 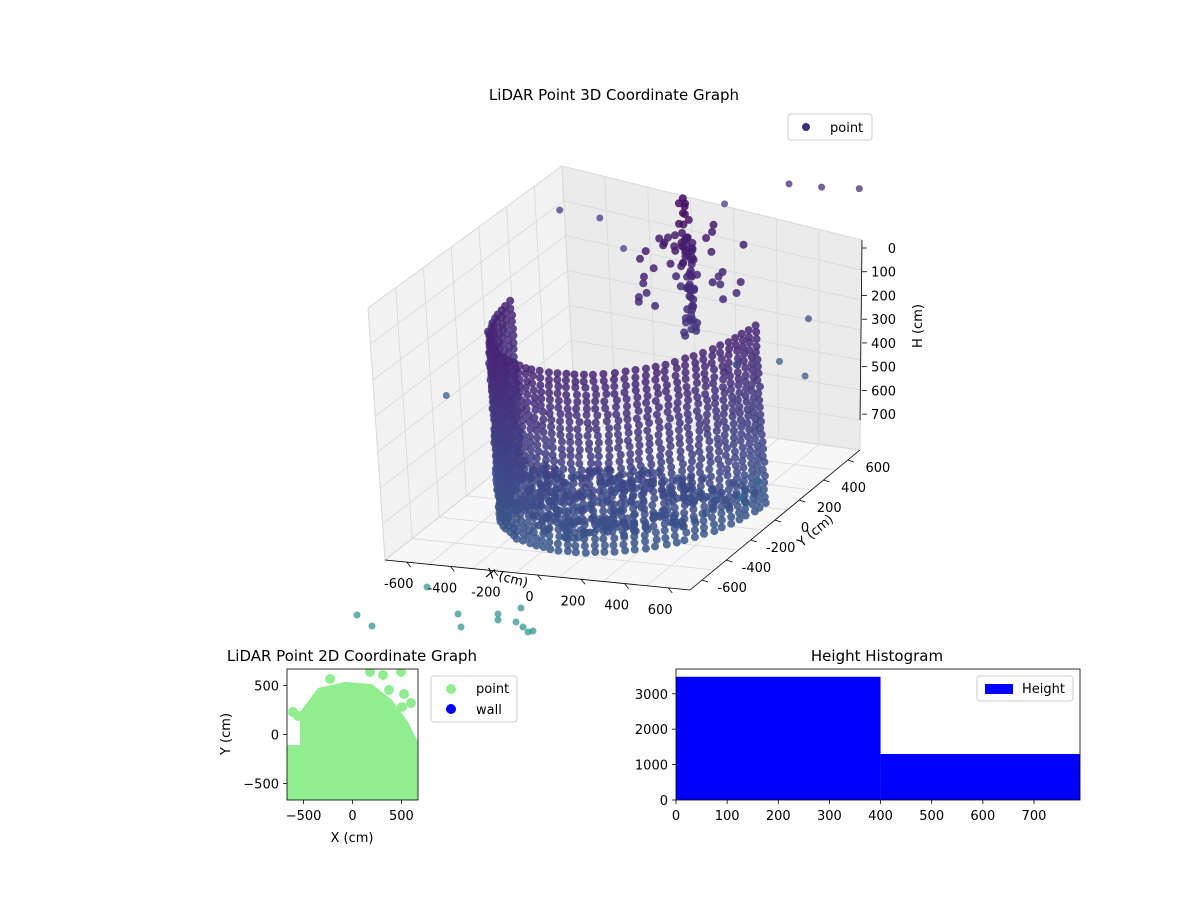 I want to click on grid-line, so click(x=568, y=288).